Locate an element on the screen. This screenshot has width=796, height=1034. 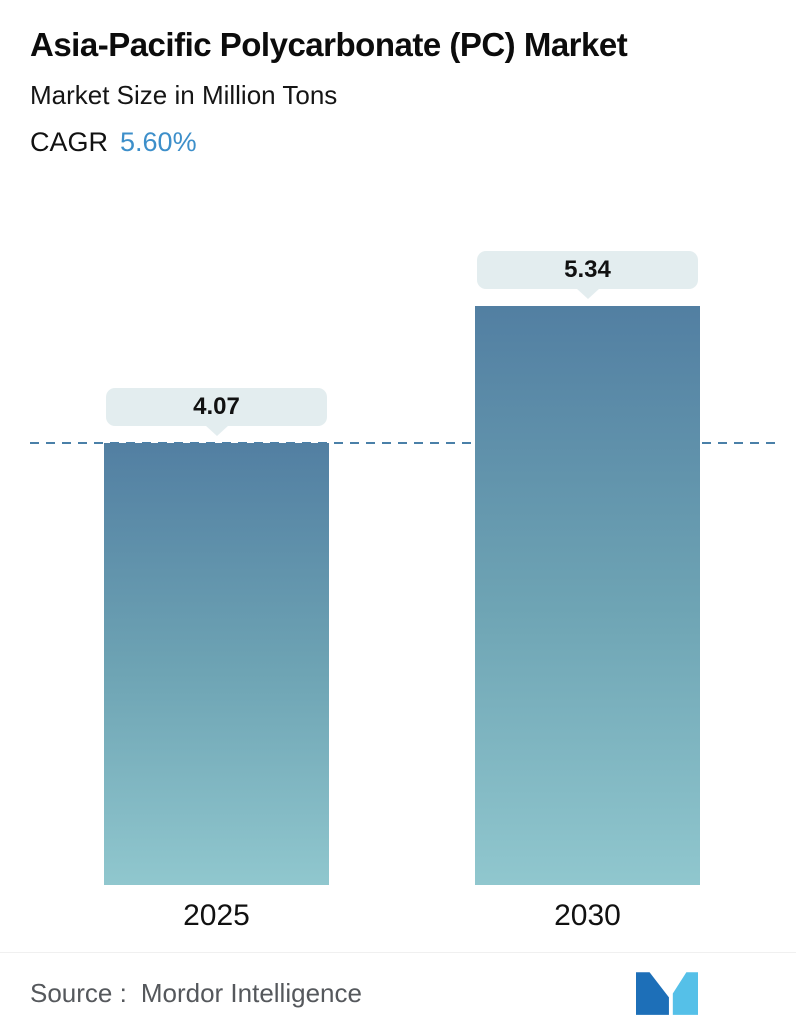
value-pill-2030: 5.34 is located at coordinates (587, 274).